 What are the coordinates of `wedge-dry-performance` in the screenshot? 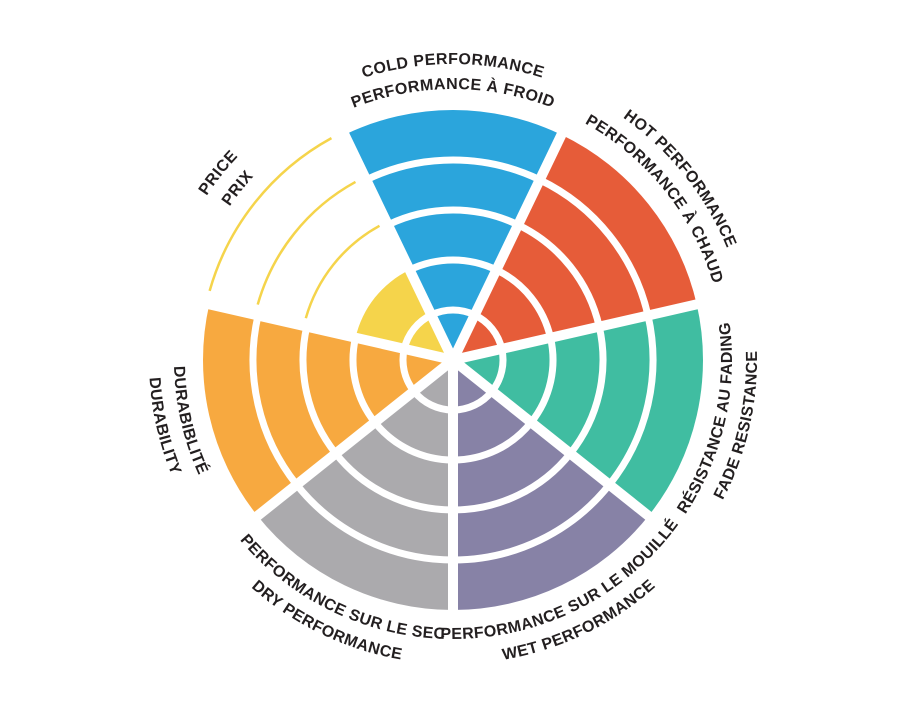 It's located at (355, 485).